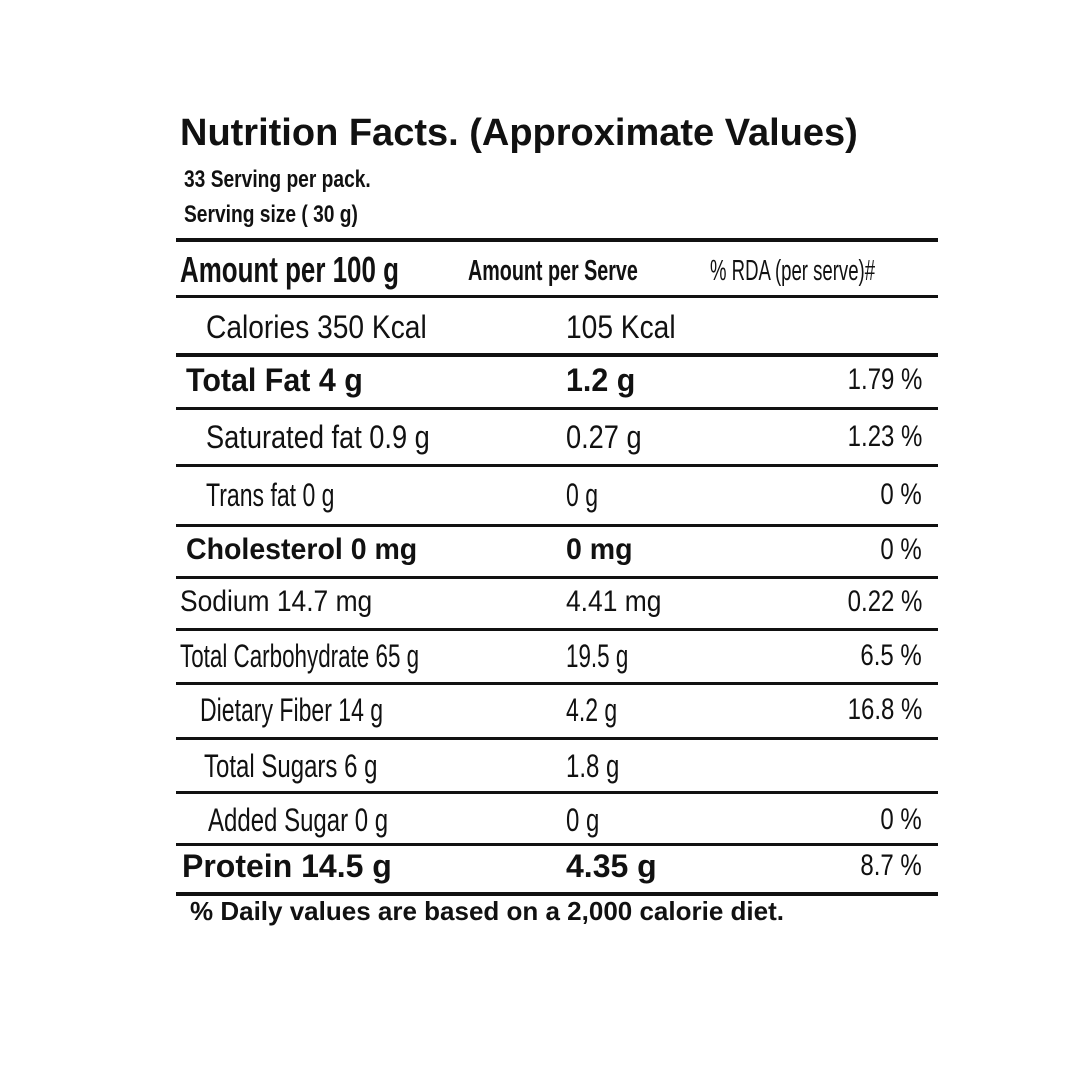 The height and width of the screenshot is (1080, 1080). I want to click on column-header: Amount per Serve, so click(553, 271).